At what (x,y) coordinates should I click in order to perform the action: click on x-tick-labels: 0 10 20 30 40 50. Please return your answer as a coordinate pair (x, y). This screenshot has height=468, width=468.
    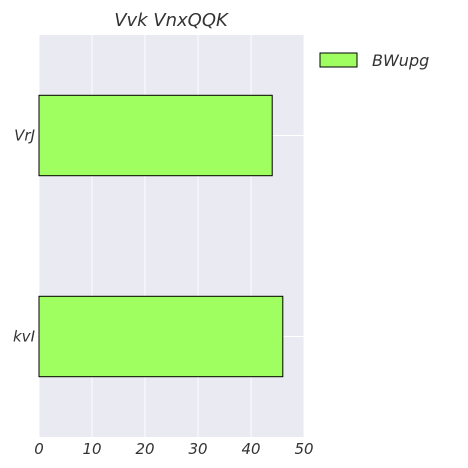
    Looking at the image, I should click on (173, 449).